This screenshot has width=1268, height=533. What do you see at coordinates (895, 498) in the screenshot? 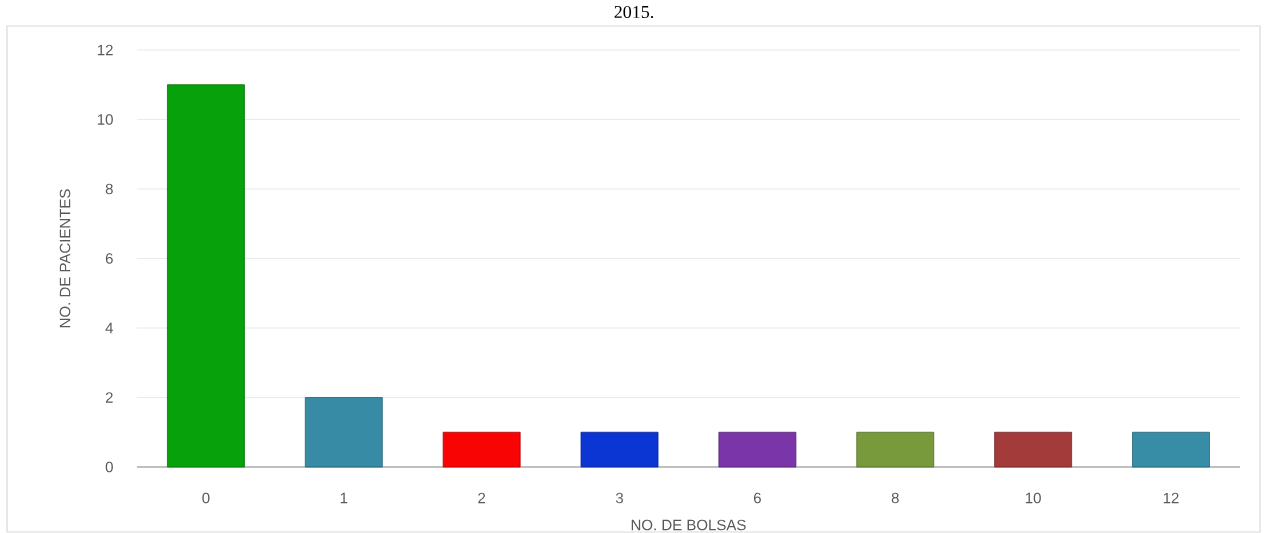
I see `x-tick-label: 8` at bounding box center [895, 498].